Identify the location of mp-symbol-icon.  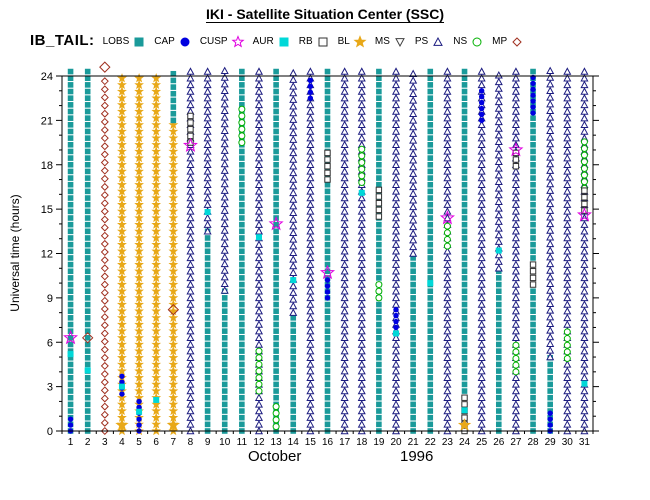
(517, 41).